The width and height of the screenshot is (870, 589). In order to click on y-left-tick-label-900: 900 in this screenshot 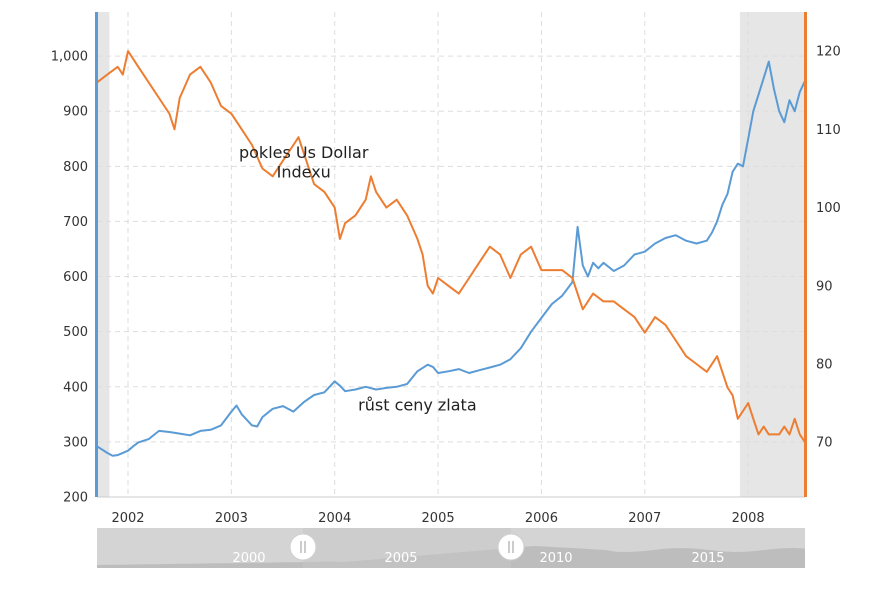, I will do `click(75, 112)`.